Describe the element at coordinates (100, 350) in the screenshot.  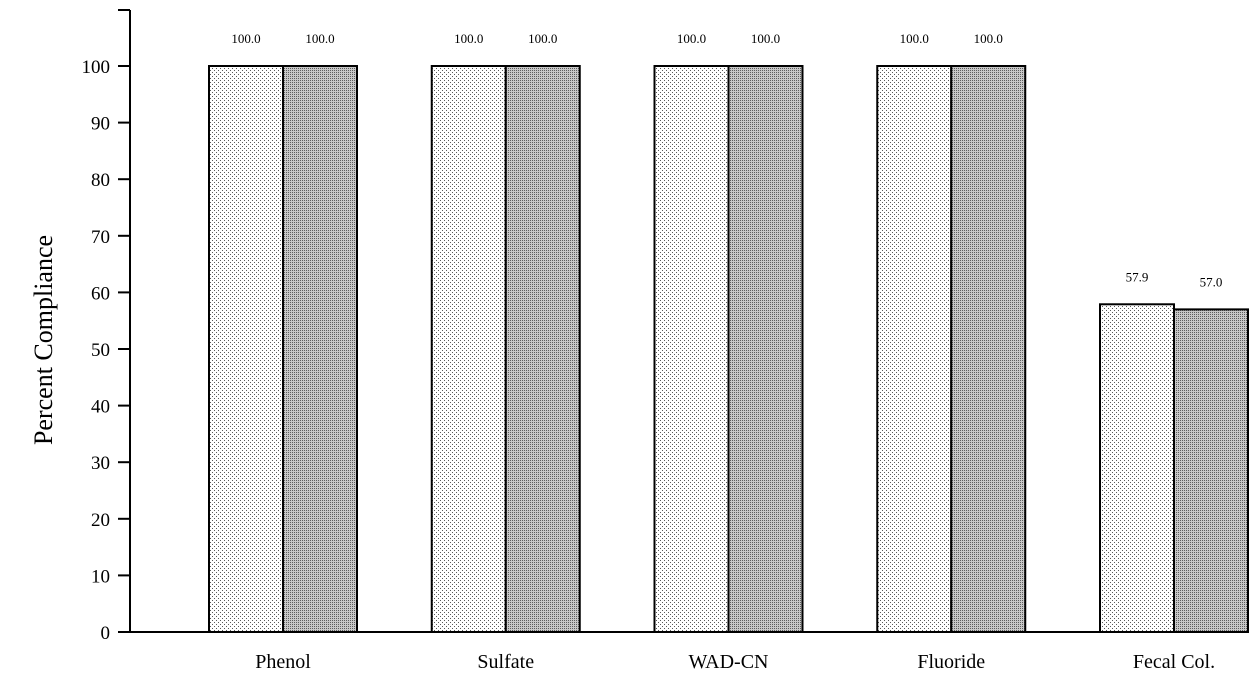
I see `y-tick-label: 50` at that location.